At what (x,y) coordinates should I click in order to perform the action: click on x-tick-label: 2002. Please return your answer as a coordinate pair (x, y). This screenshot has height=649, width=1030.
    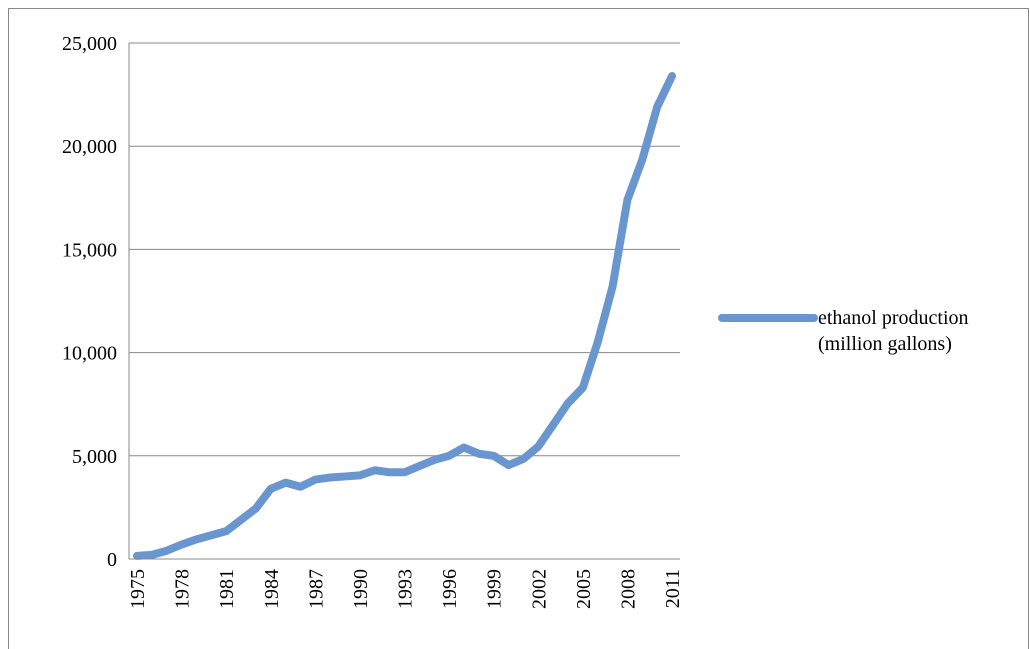
    Looking at the image, I should click on (539, 589).